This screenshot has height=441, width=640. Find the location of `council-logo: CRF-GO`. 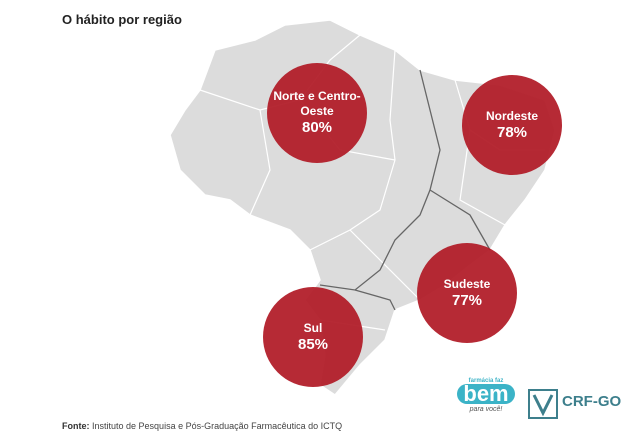

council-logo: CRF-GO is located at coordinates (592, 401).